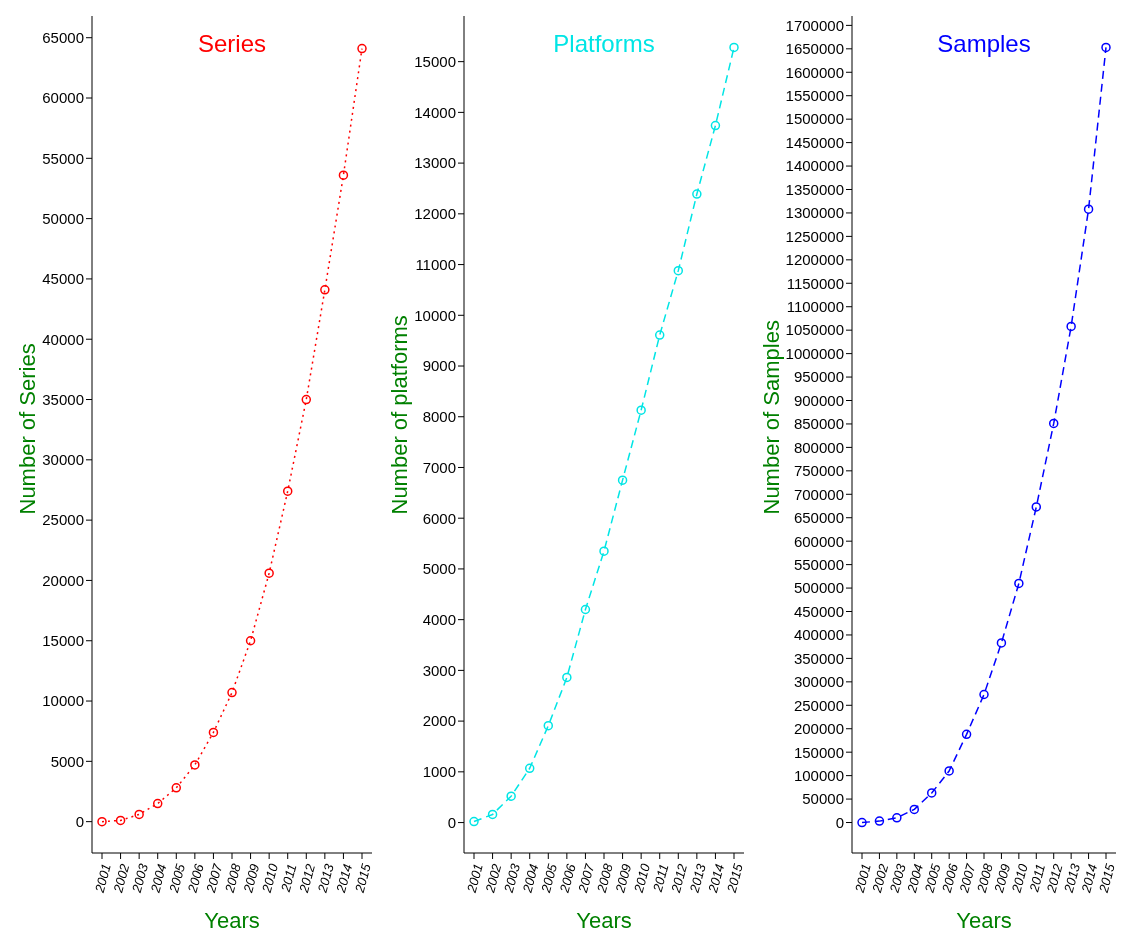 This screenshot has height=929, width=1139. I want to click on y-tick-label: 4000, so click(439, 619).